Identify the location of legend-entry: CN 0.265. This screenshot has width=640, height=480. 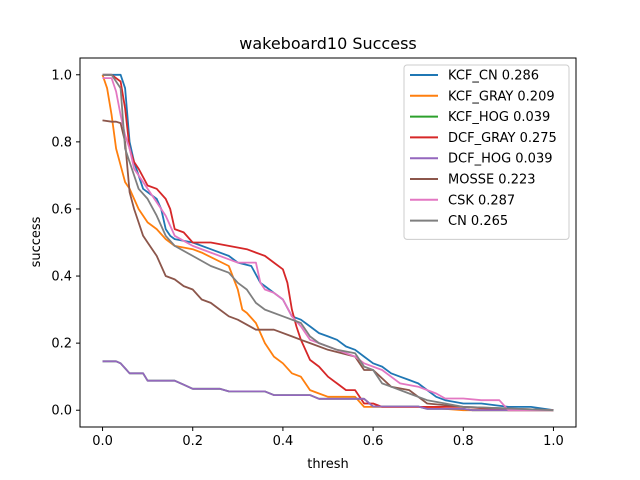
(478, 221).